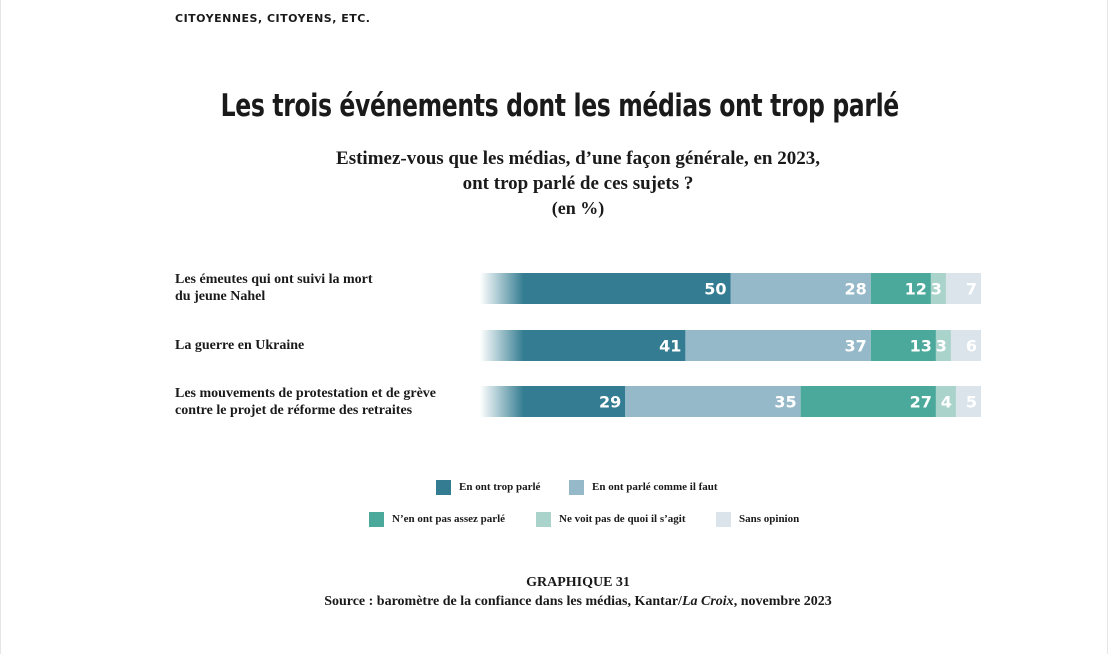  I want to click on bar-value-label: 6, so click(971, 346).